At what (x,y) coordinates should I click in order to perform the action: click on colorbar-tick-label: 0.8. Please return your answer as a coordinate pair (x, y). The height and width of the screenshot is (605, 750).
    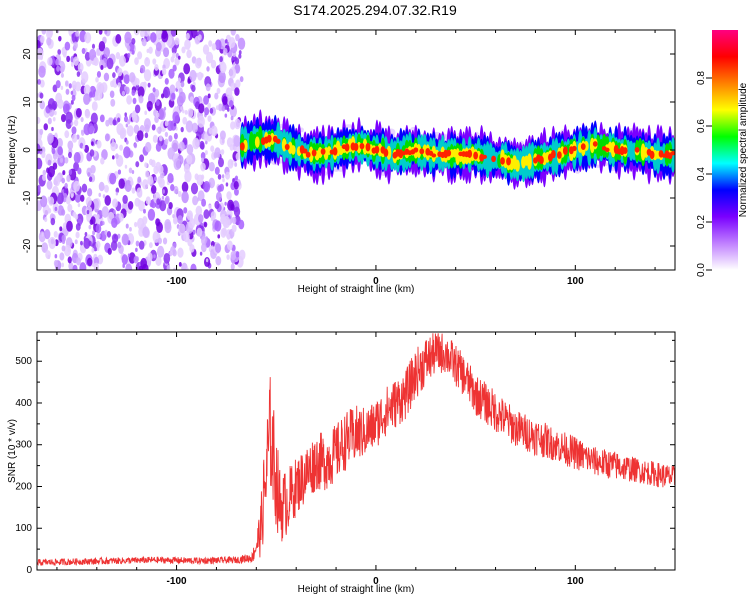
    Looking at the image, I should click on (701, 78).